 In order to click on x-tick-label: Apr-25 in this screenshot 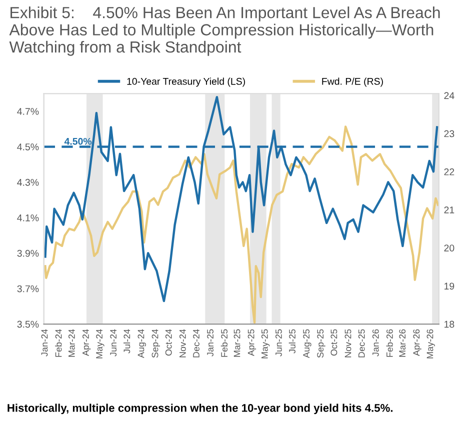, I will do `click(252, 342)`.